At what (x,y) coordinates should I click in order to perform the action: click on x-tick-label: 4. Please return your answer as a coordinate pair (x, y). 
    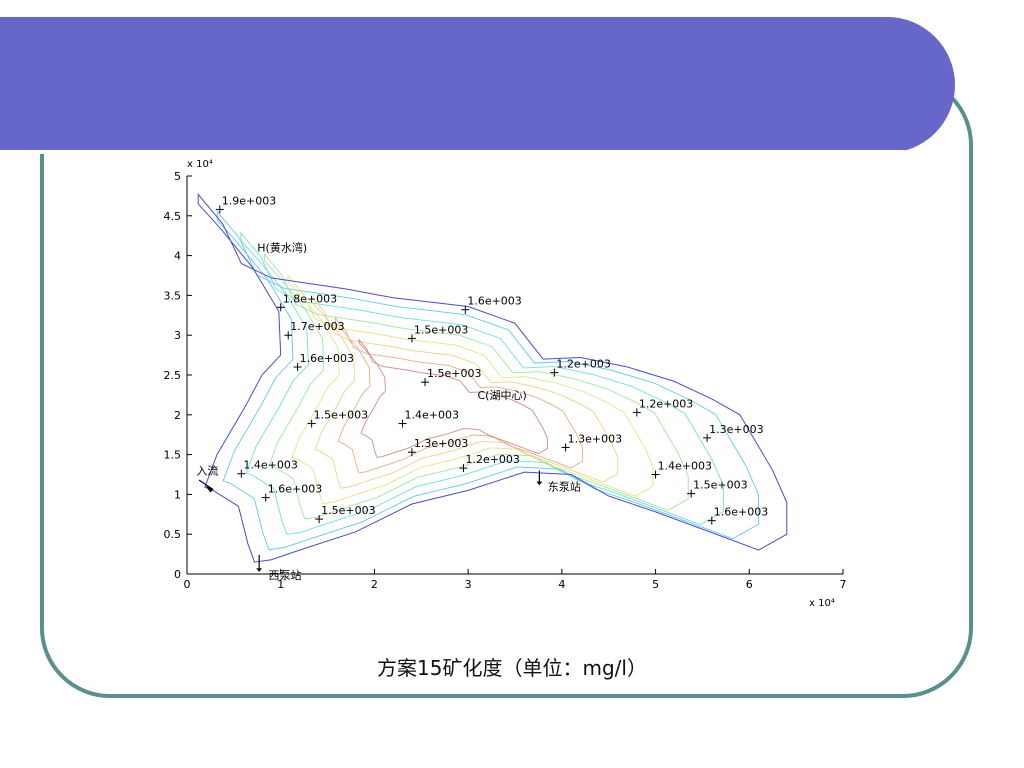
    Looking at the image, I should click on (561, 584).